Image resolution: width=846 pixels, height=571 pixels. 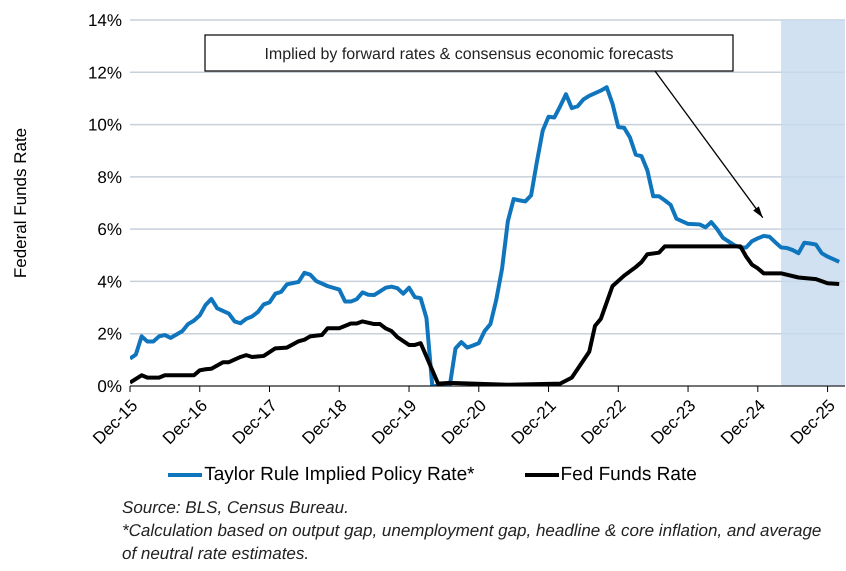 What do you see at coordinates (20, 203) in the screenshot?
I see `y-axis-title: Federal Funds Rate` at bounding box center [20, 203].